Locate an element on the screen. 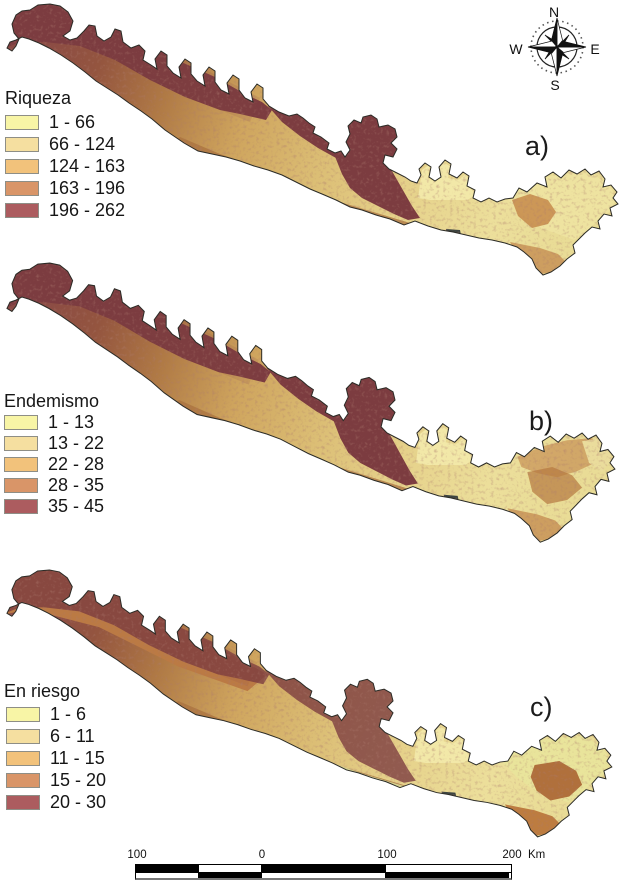 The height and width of the screenshot is (888, 622). legend-range: 35 - 45 is located at coordinates (76, 506).